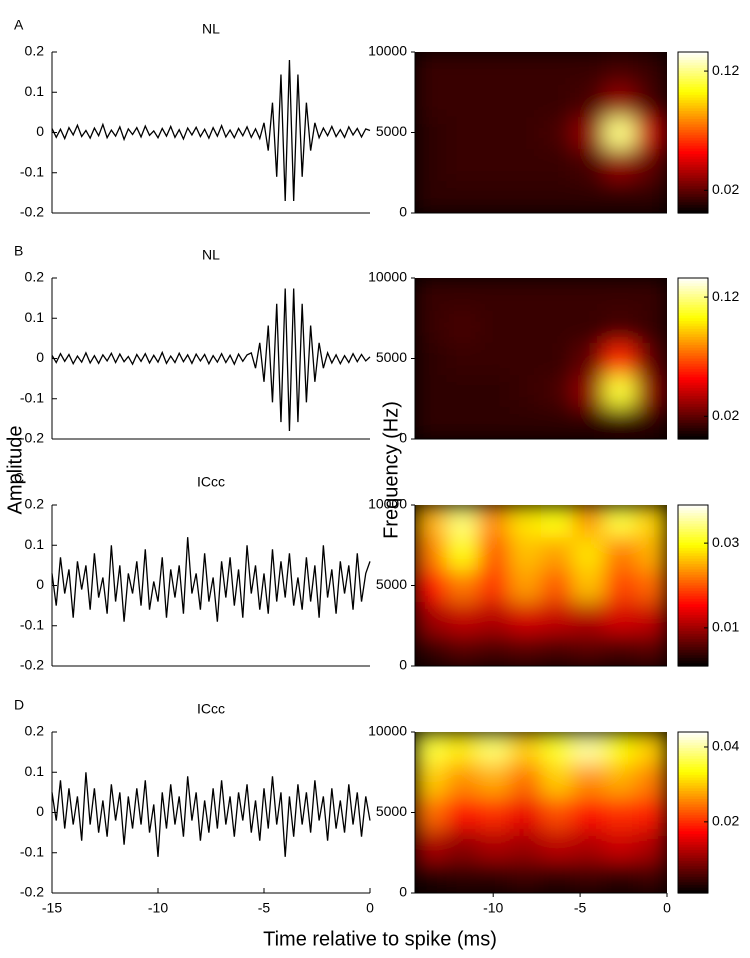 This screenshot has height=958, width=750. What do you see at coordinates (19, 705) in the screenshot?
I see `panel-letter: D` at bounding box center [19, 705].